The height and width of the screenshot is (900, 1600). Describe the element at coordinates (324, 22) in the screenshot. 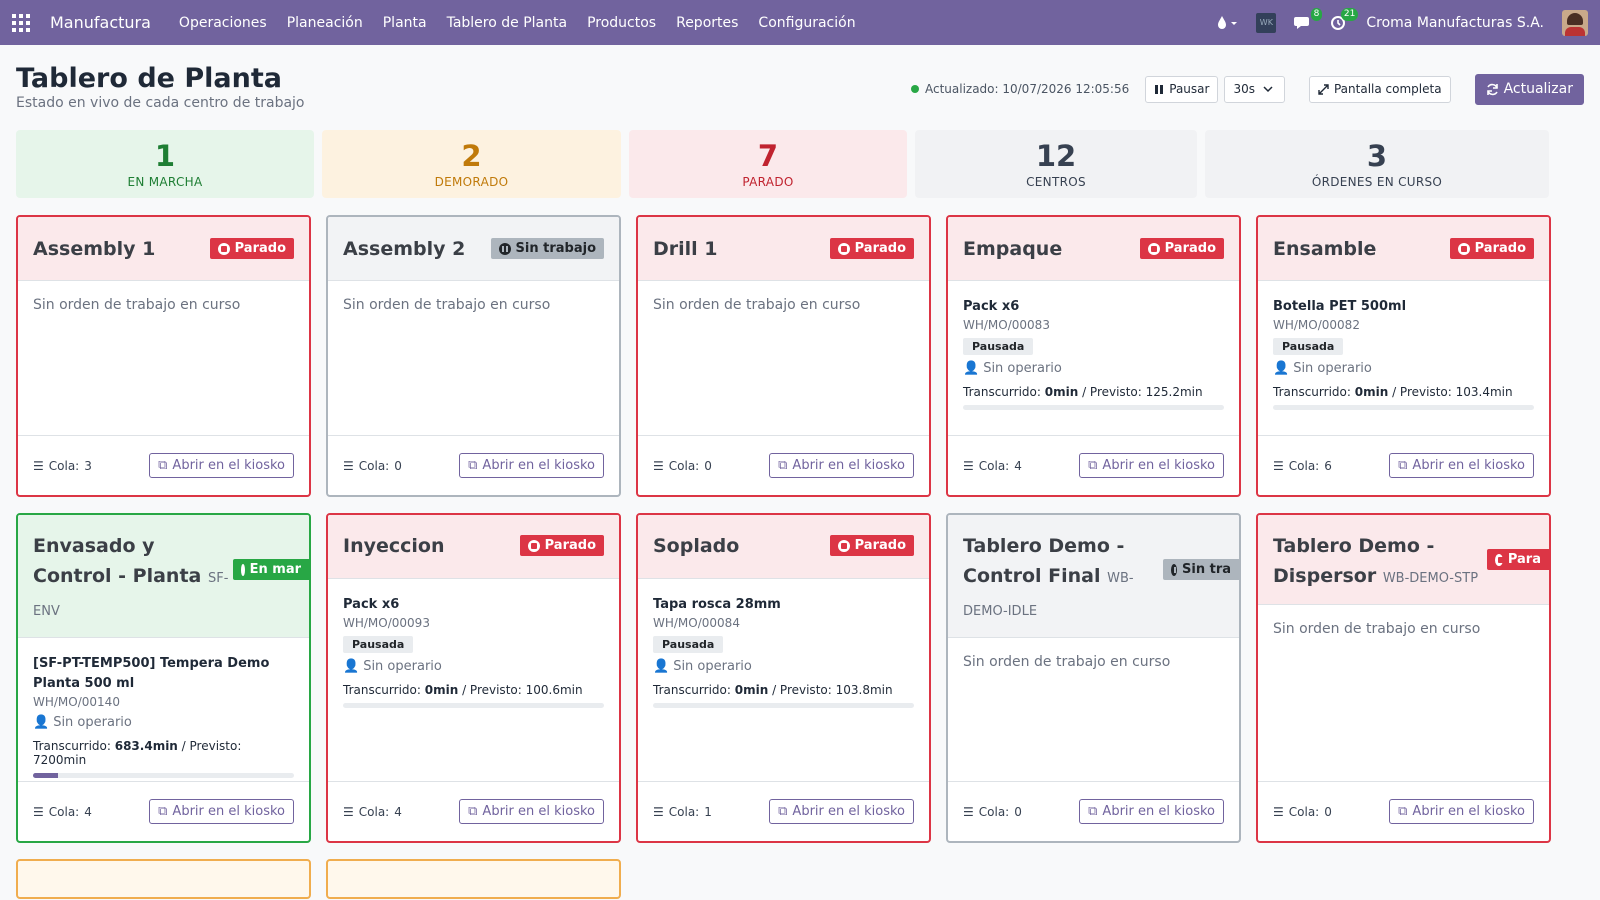

I see `menu-planeacion: Planeación` at that location.